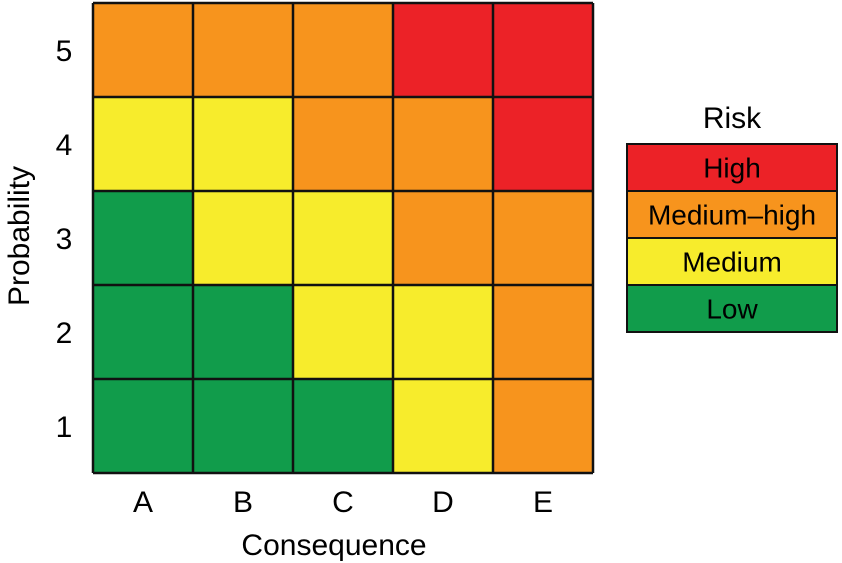  I want to click on matrix-cell-A1, so click(143, 426).